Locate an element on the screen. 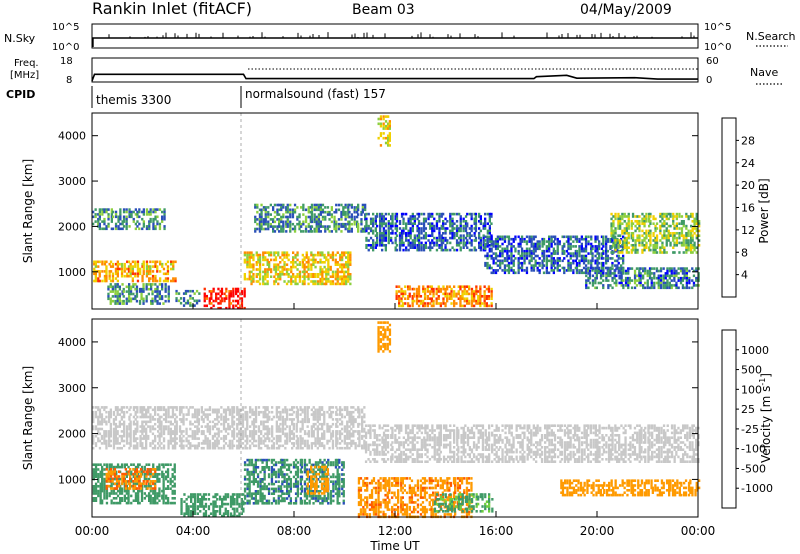 The image size is (800, 554). velocity-ytick-label-0: 1000 is located at coordinates (72, 479).